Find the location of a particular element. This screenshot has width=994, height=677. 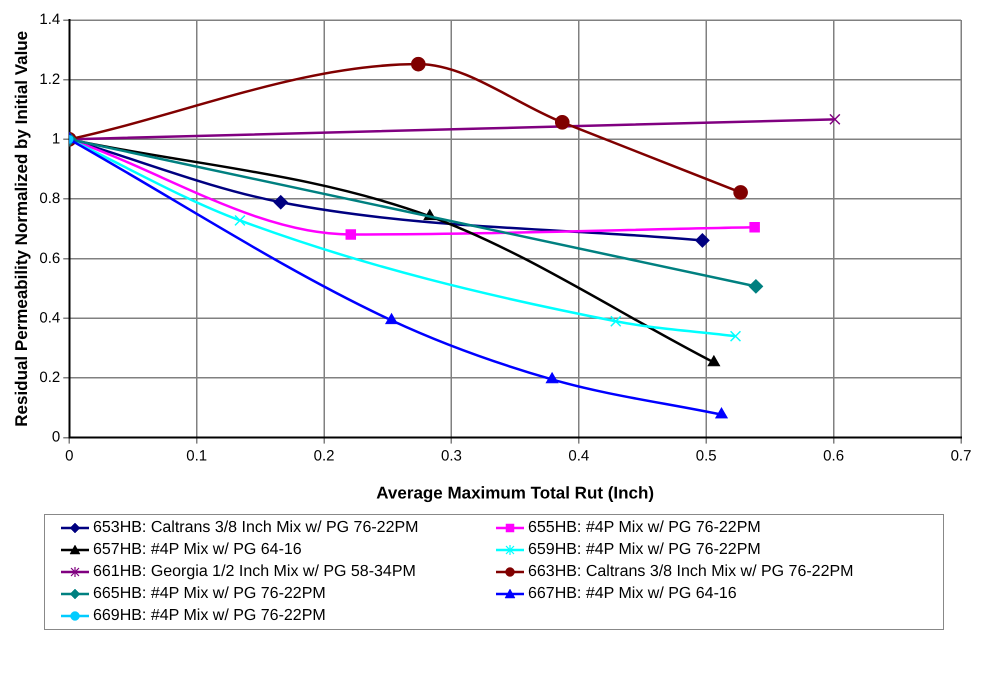

legend-label: 661HB: Georgia 1/2 Inch Mix w/ PG 58-34PM is located at coordinates (254, 572).